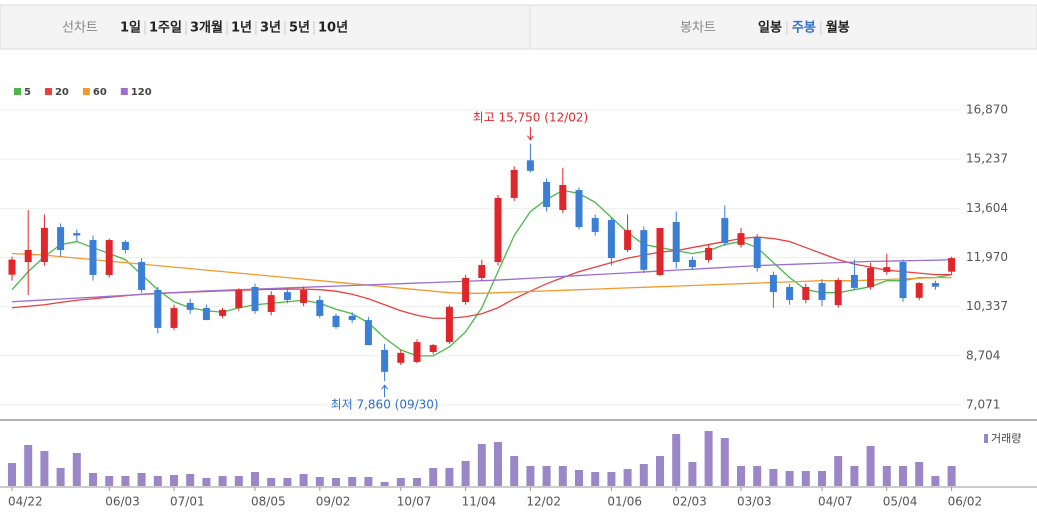  What do you see at coordinates (770, 28) in the screenshot?
I see `tab: 일봉` at bounding box center [770, 28].